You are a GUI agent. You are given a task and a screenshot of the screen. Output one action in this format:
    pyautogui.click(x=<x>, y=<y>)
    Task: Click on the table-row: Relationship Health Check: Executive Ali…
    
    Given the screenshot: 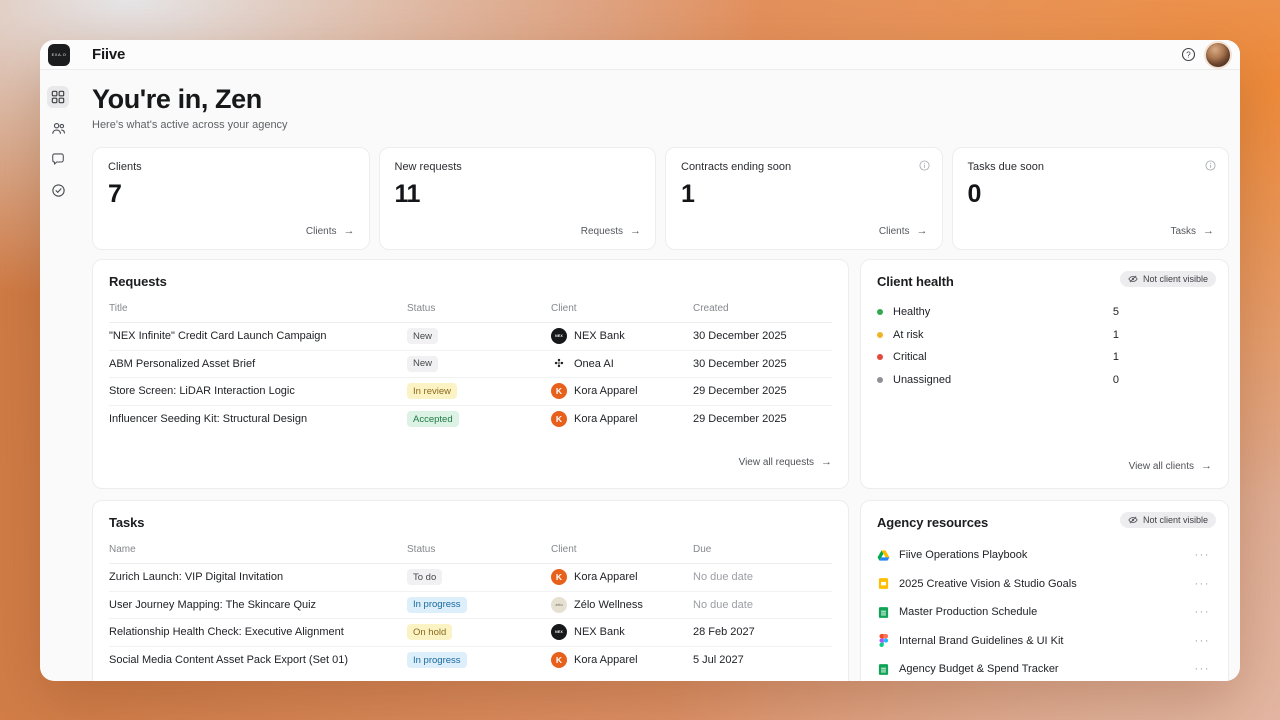 What is the action you would take?
    pyautogui.click(x=470, y=633)
    